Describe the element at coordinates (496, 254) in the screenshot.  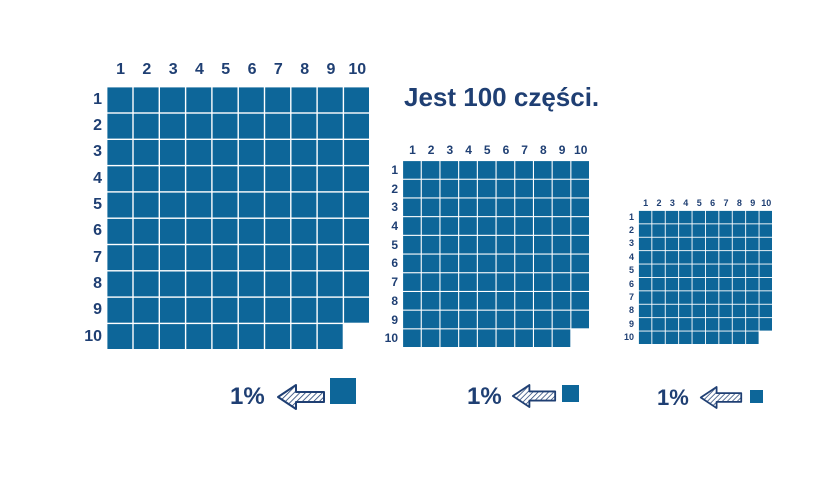
I see `grid-canvas` at that location.